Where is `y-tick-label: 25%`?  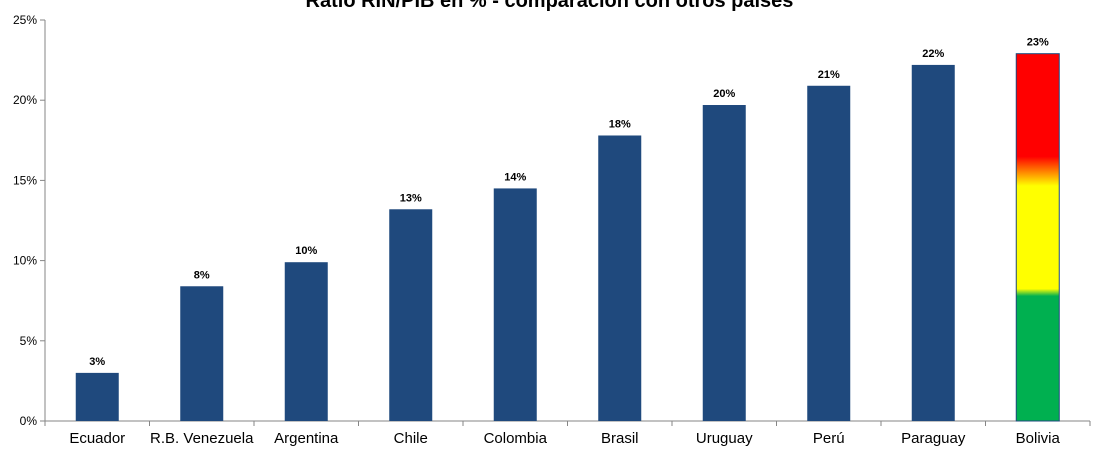
y-tick-label: 25% is located at coordinates (25, 20).